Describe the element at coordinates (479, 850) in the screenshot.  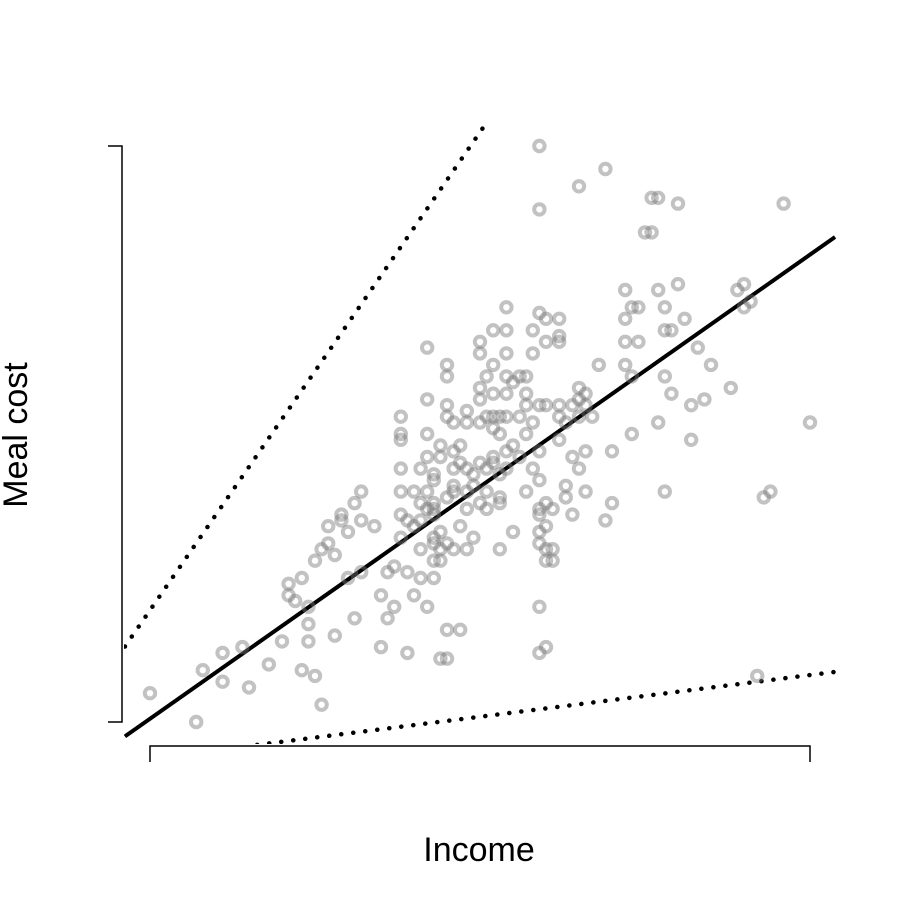
I see `x-axis-label: Income` at that location.